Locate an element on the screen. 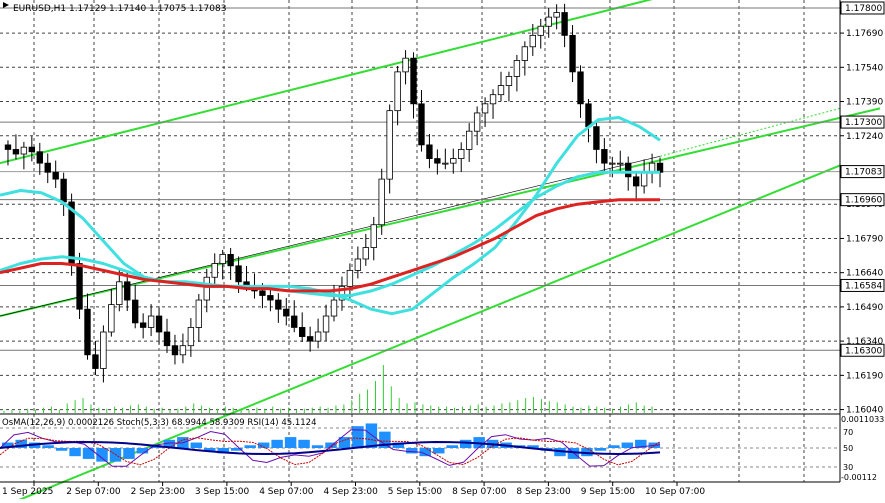  stochastic-main-line is located at coordinates (330, 448).